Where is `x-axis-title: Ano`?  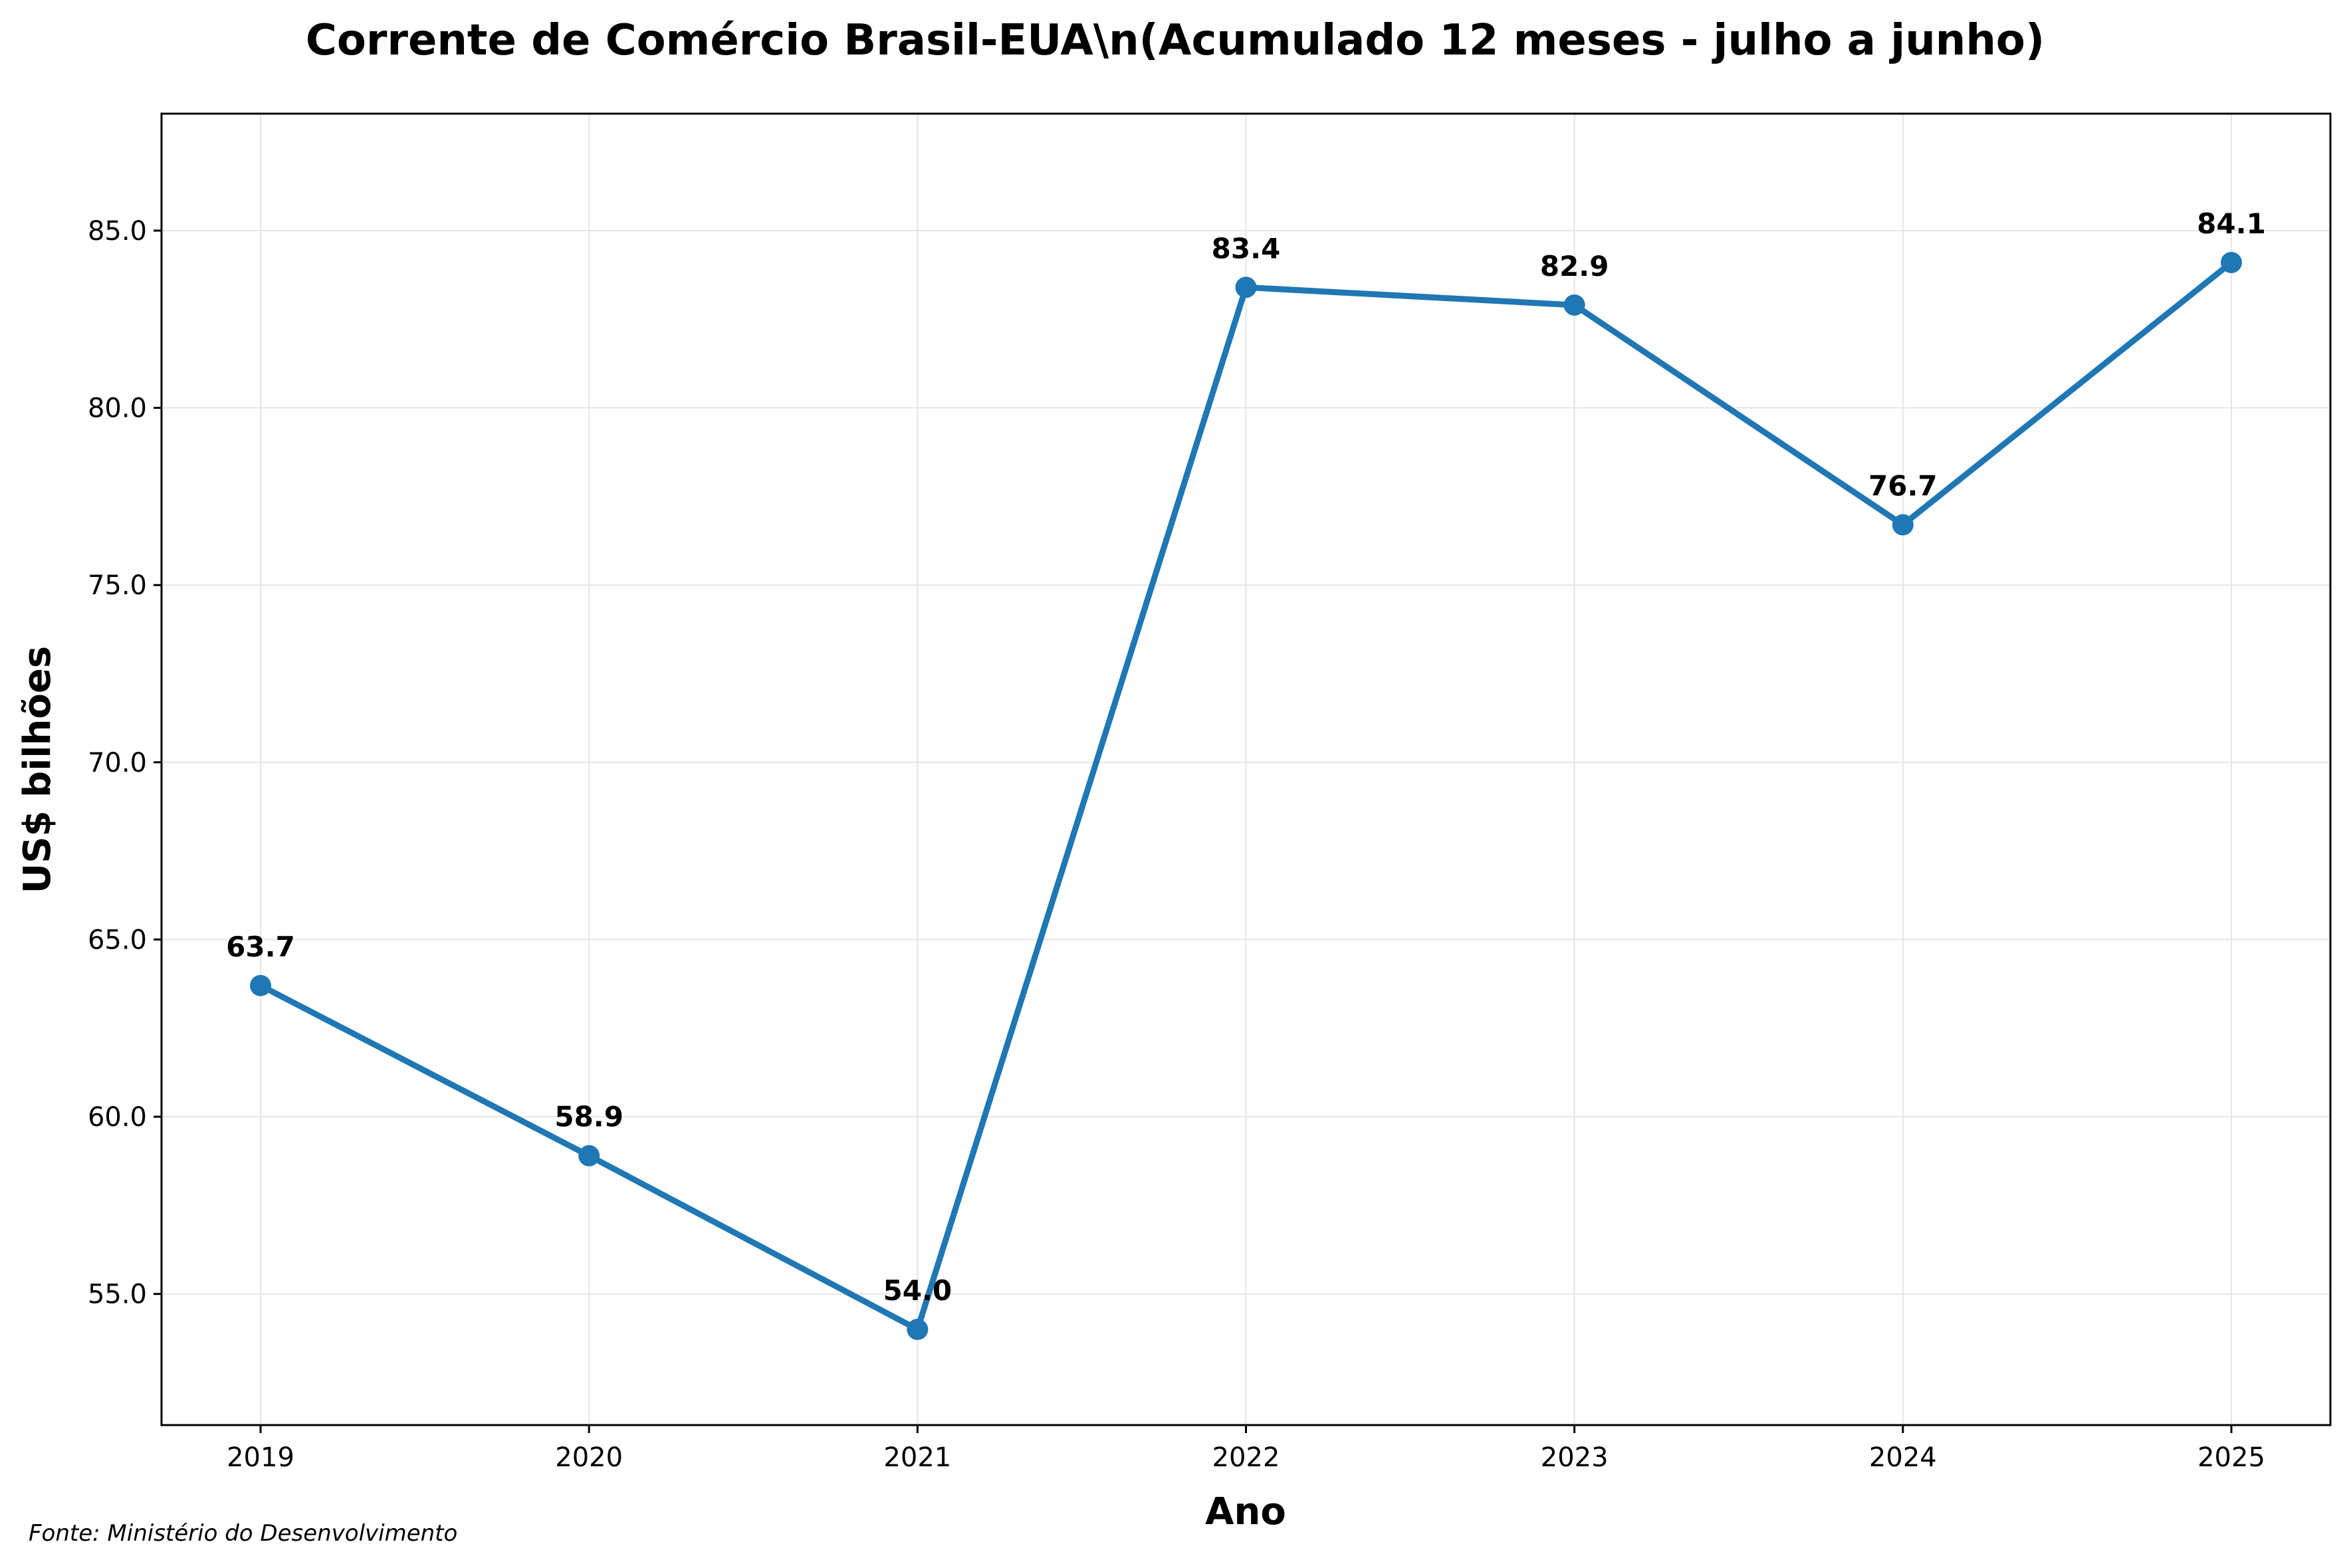 x-axis-title: Ano is located at coordinates (1245, 1511).